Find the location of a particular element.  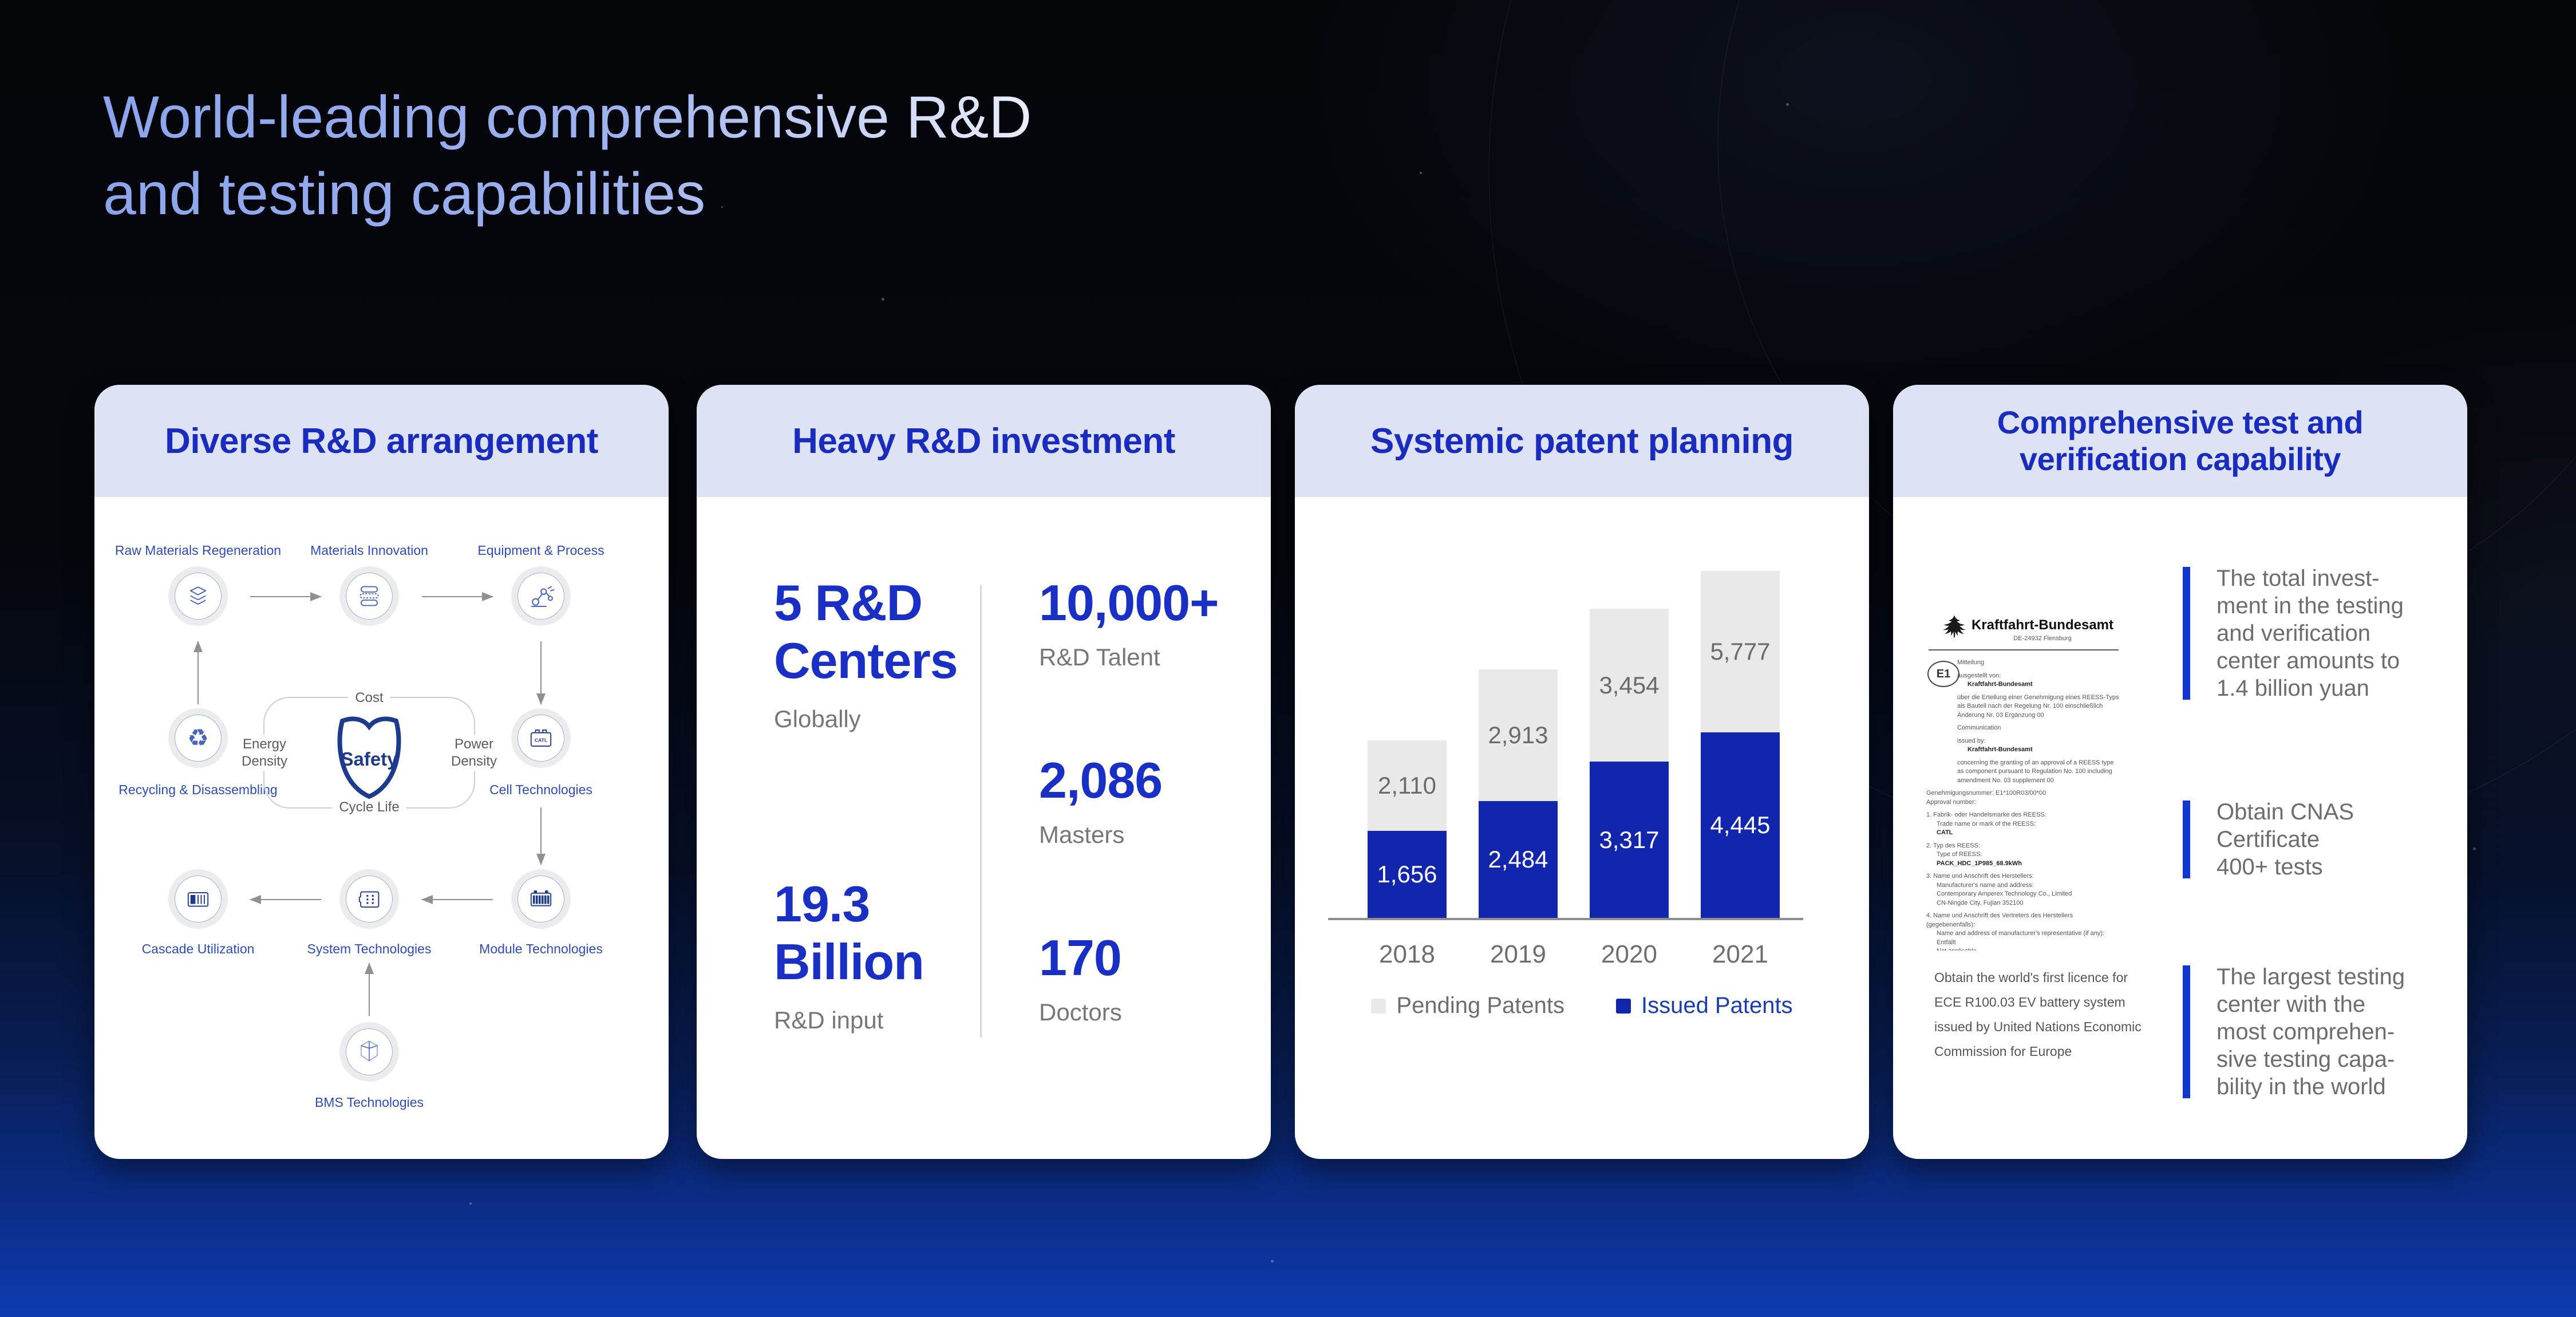

bar-segment-issued: 3,317 is located at coordinates (1629, 840).